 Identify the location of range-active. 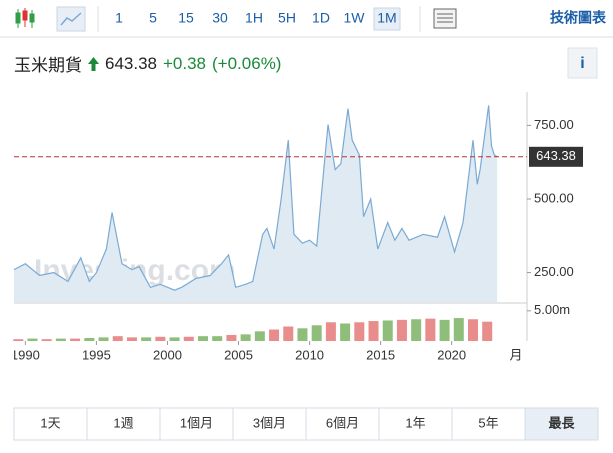
(561, 424).